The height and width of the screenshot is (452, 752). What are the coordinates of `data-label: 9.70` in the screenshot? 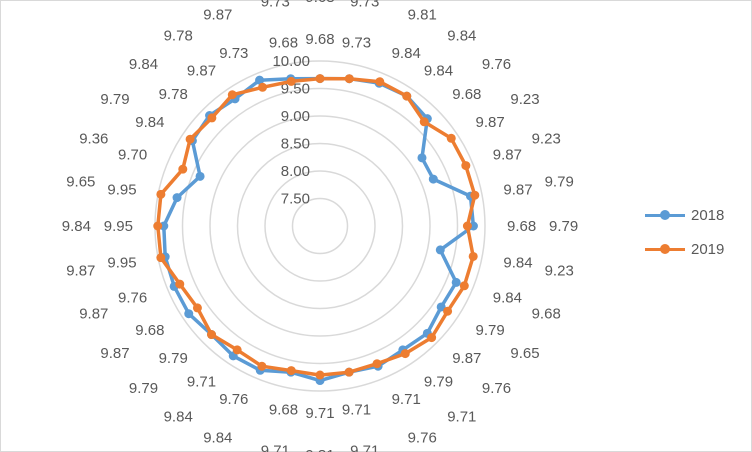 It's located at (132, 154).